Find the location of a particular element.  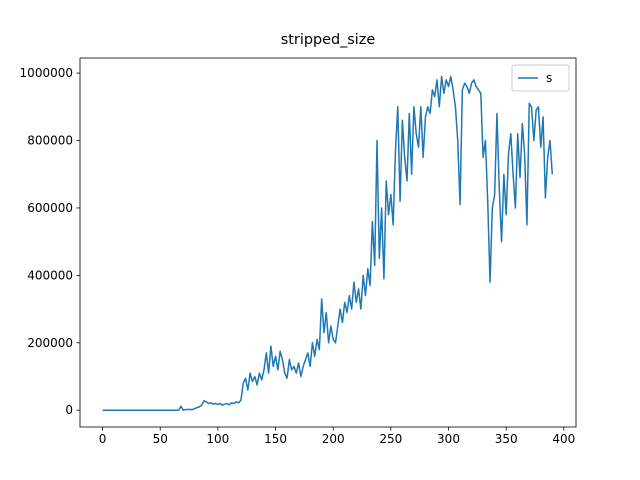

legend-box is located at coordinates (540, 78).